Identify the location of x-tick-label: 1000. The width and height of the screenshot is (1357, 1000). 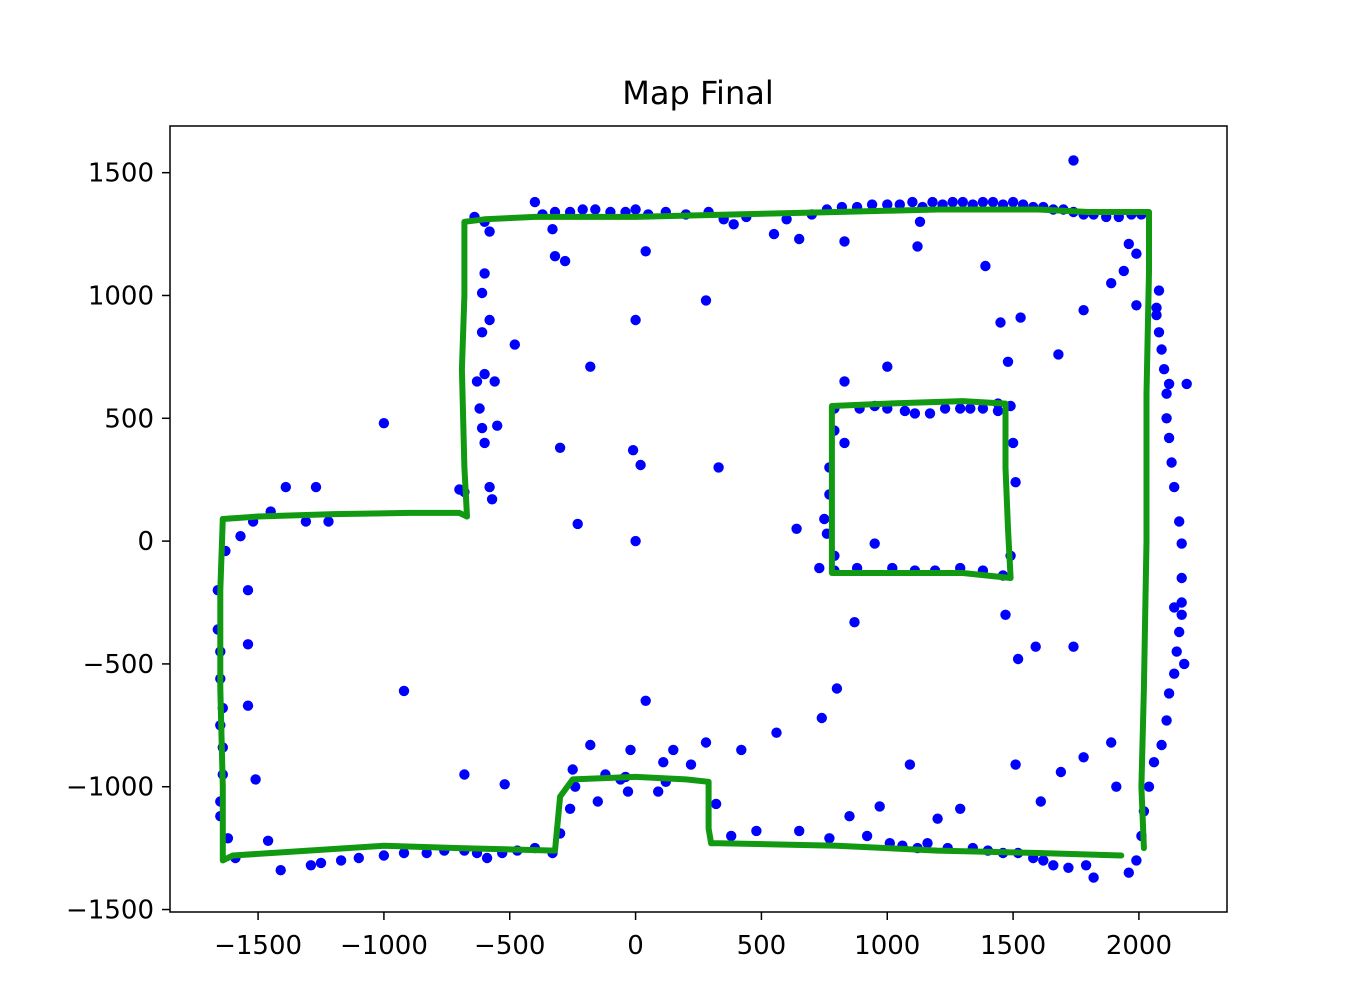
(887, 946).